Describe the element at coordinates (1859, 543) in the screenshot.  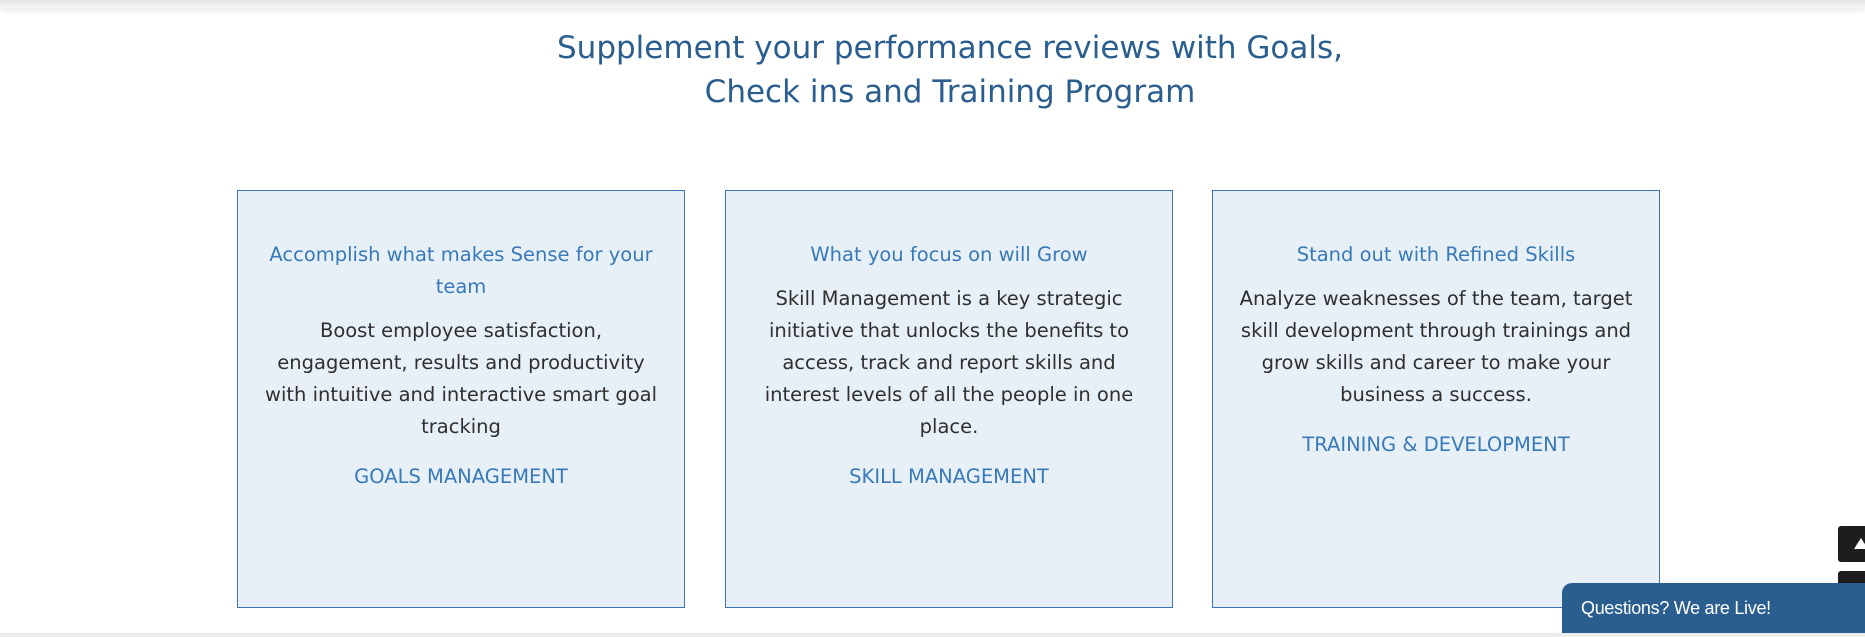
I see `arrow-up-icon` at that location.